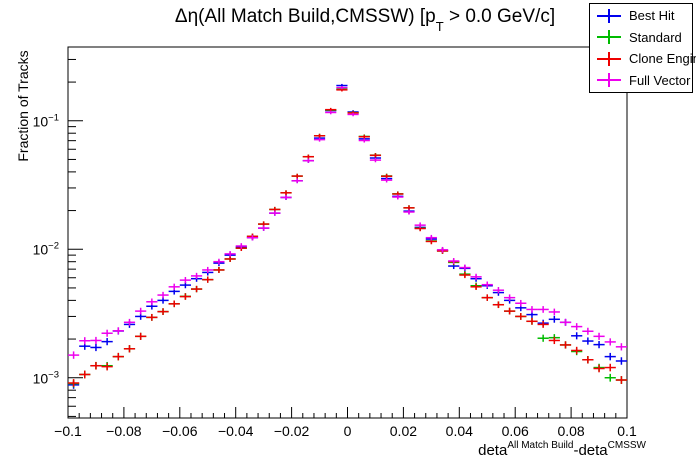 The height and width of the screenshot is (472, 696). Describe the element at coordinates (291, 431) in the screenshot. I see `x-tick-label: −0.02` at that location.